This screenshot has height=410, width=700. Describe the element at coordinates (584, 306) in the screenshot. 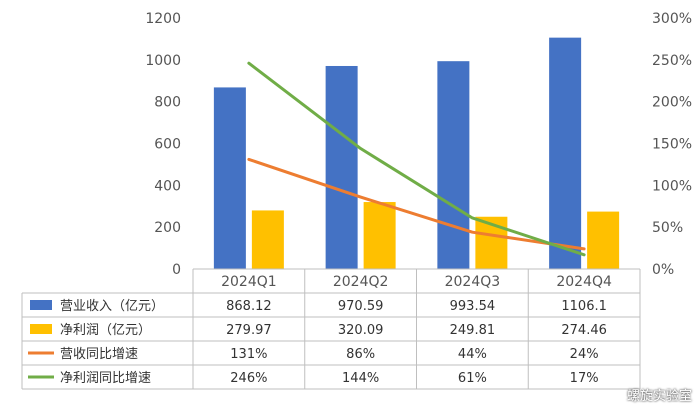

I see `data-label: 1106.1` at that location.